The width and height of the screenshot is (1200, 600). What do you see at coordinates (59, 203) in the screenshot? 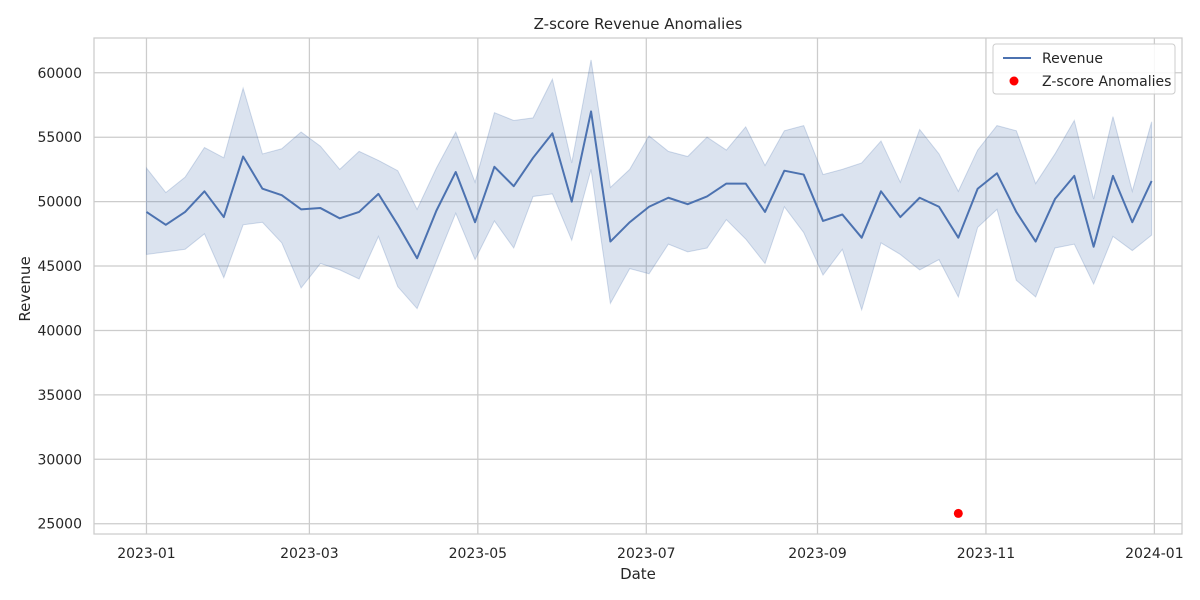
I see `y-tick-label-5: 50000` at bounding box center [59, 203].